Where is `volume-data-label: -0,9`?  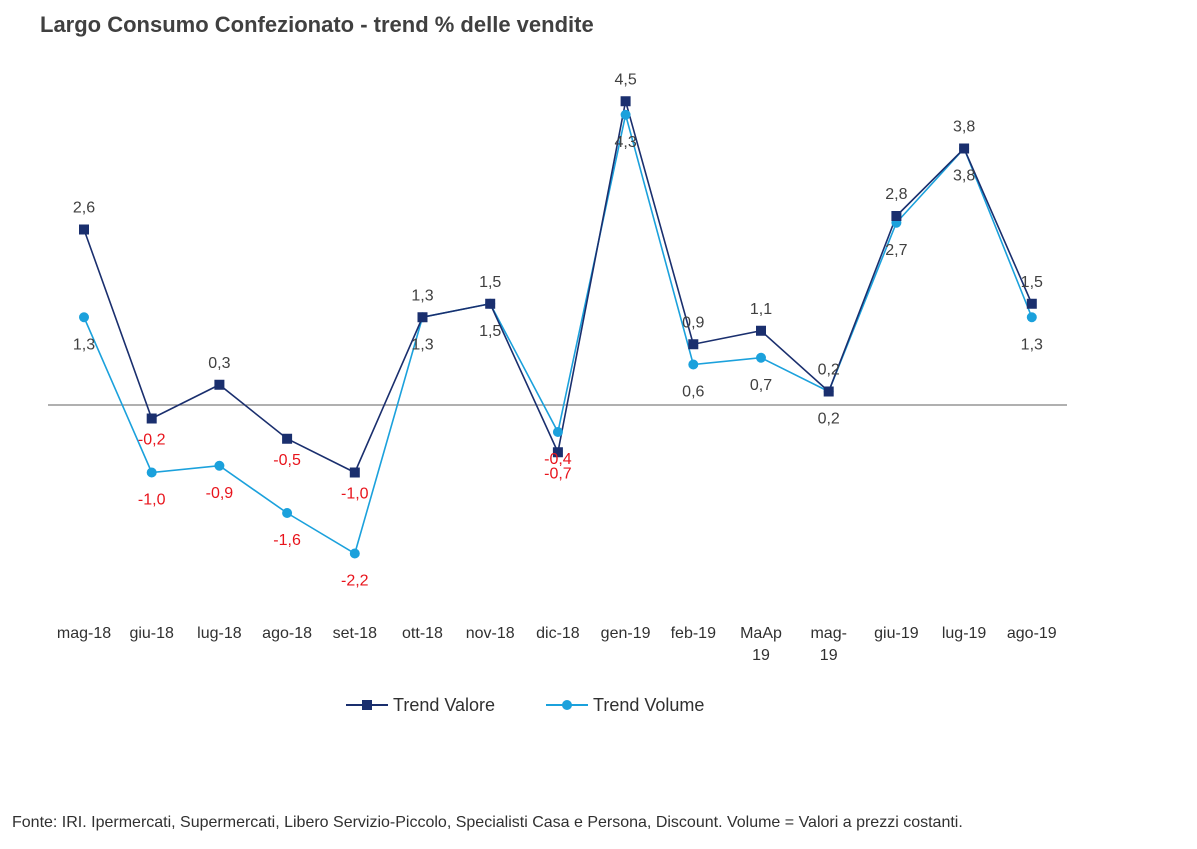
volume-data-label: -0,9 is located at coordinates (220, 493).